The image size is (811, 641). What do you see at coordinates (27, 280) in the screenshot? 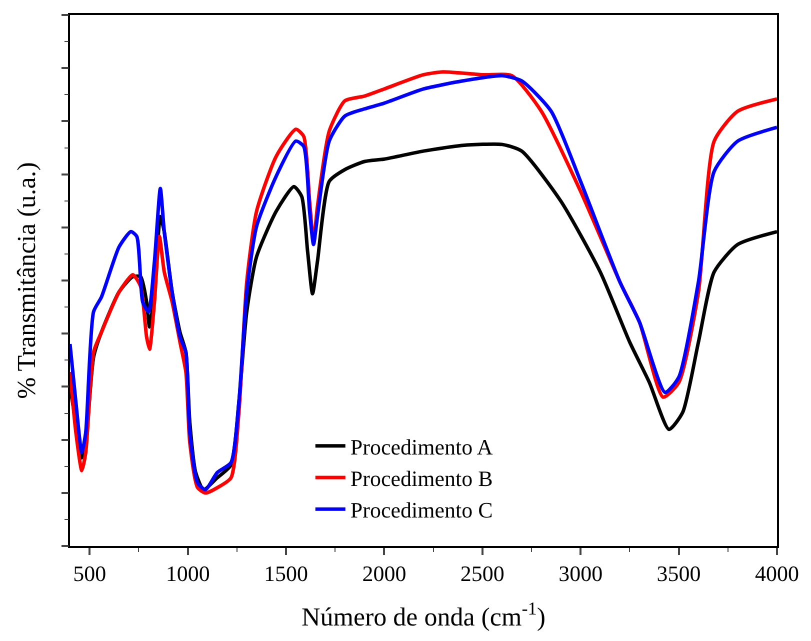
I see `y-axis-title: % Transmitância (u.a.)` at bounding box center [27, 280].